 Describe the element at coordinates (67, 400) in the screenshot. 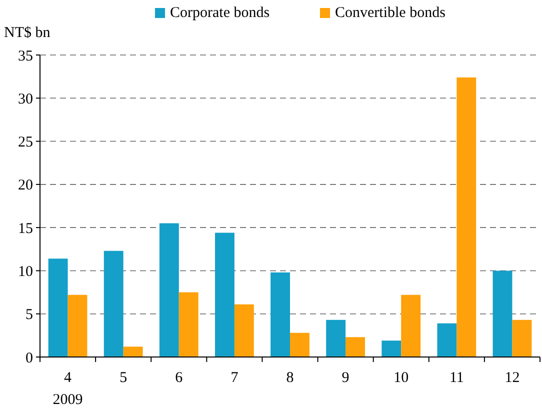

I see `text: 2009` at that location.